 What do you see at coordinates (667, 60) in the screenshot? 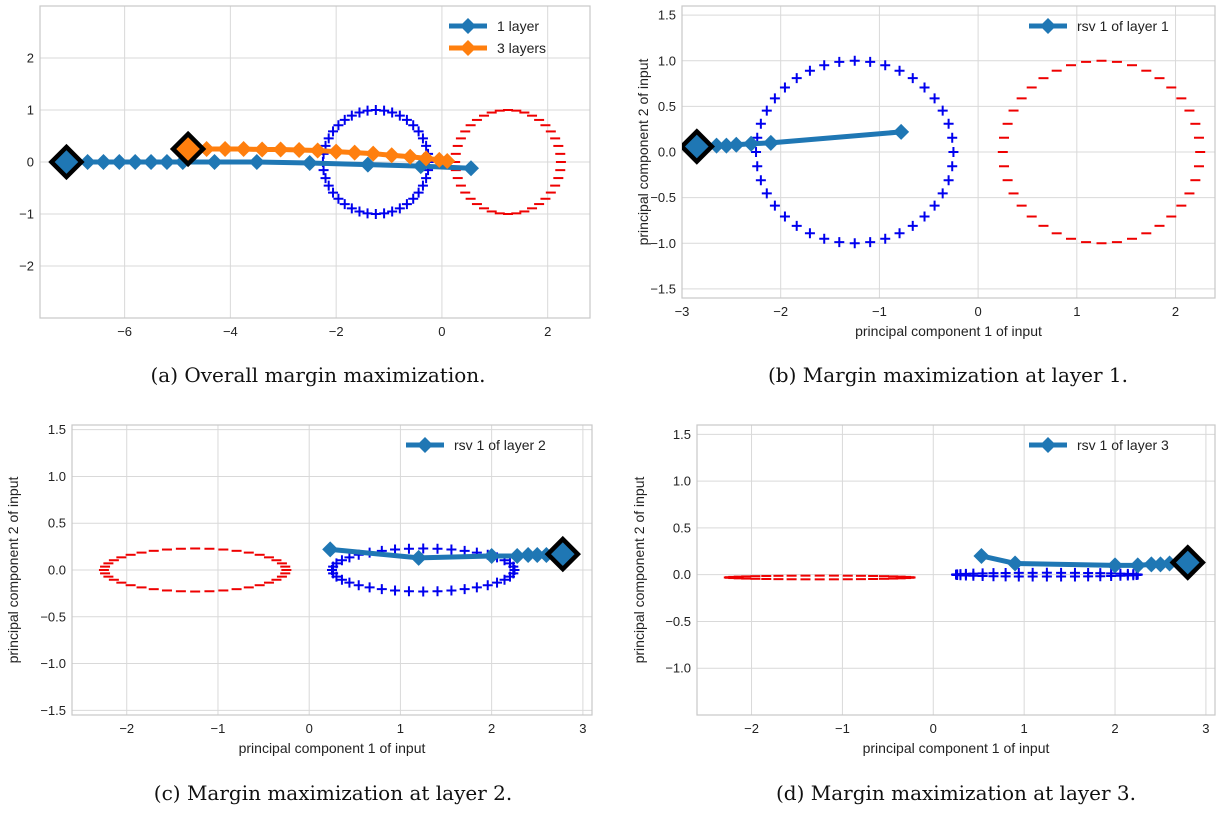
I see `y-tick-label: 1.0` at bounding box center [667, 60].